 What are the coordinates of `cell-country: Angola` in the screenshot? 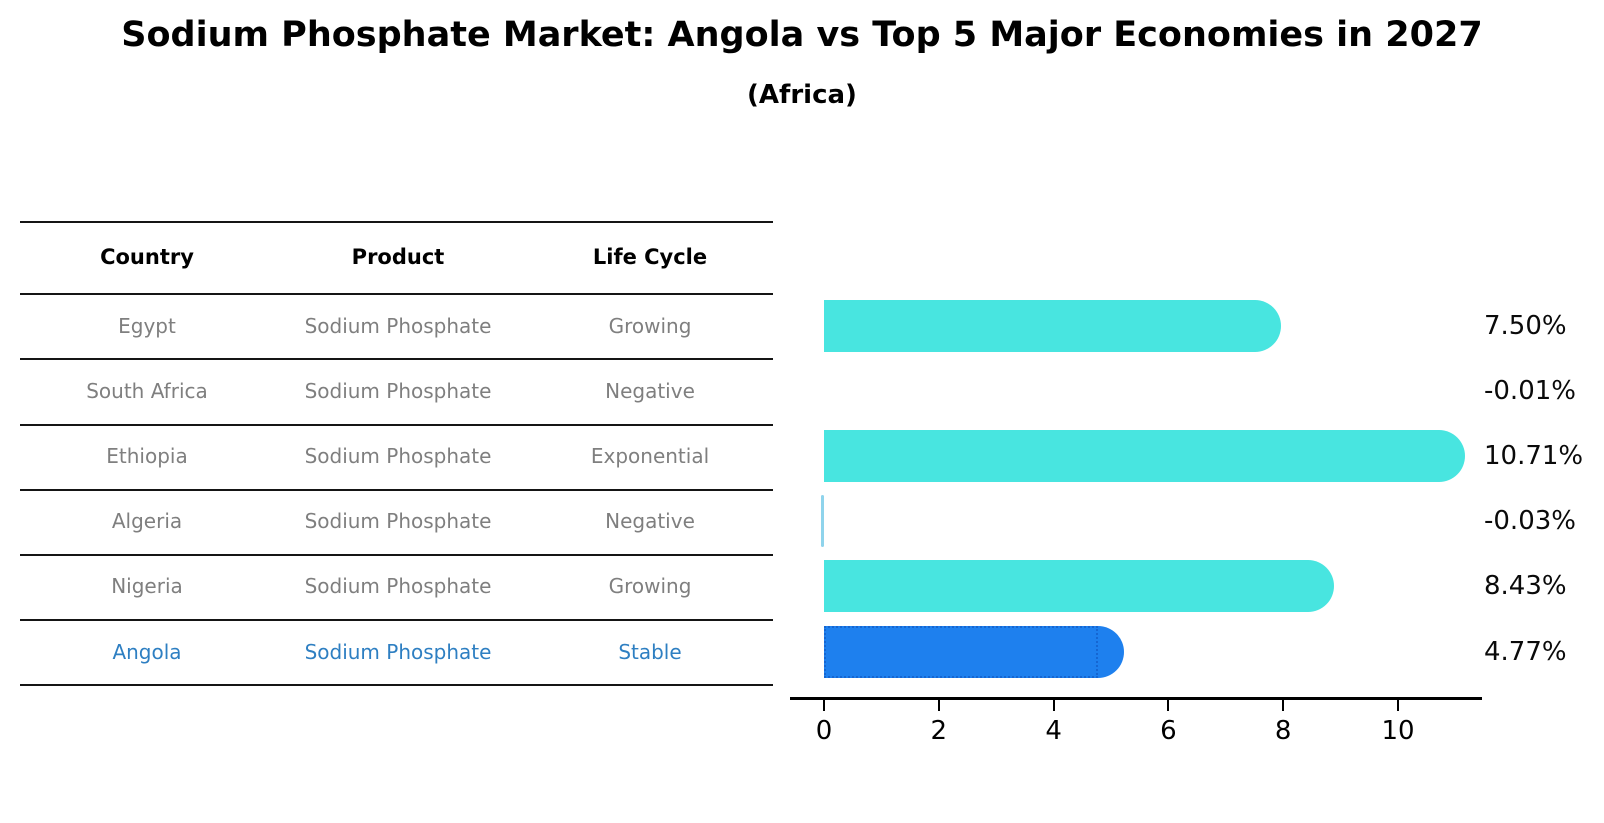 It's located at (147, 652).